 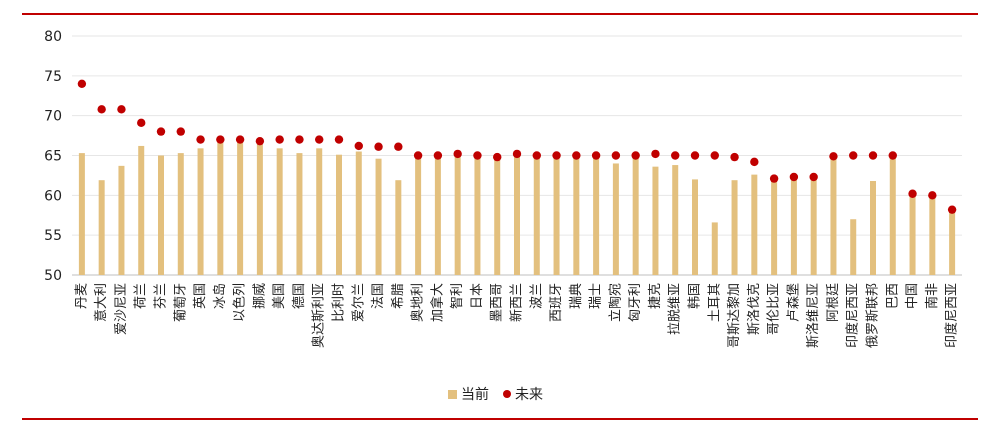 What do you see at coordinates (299, 296) in the screenshot?
I see `x-tick-label: 德国` at bounding box center [299, 296].